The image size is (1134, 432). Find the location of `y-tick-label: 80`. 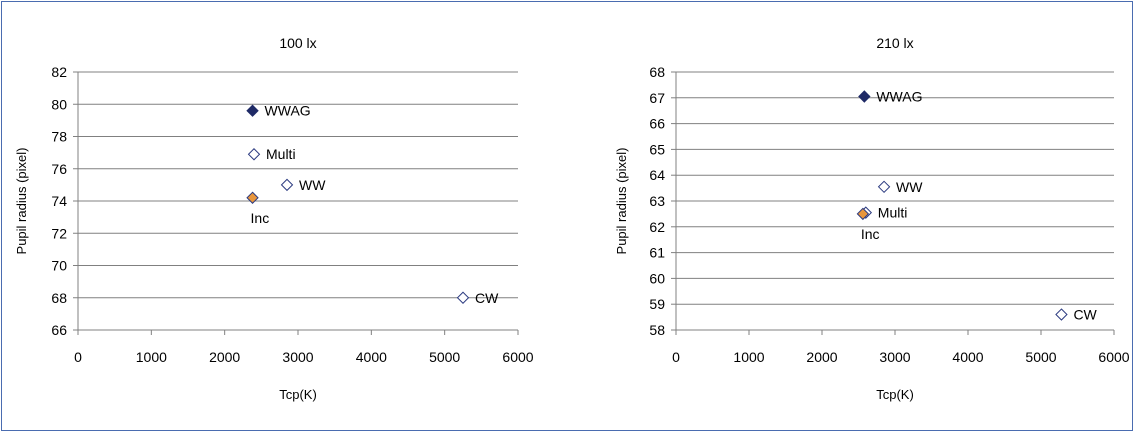

y-tick-label: 80 is located at coordinates (59, 104).